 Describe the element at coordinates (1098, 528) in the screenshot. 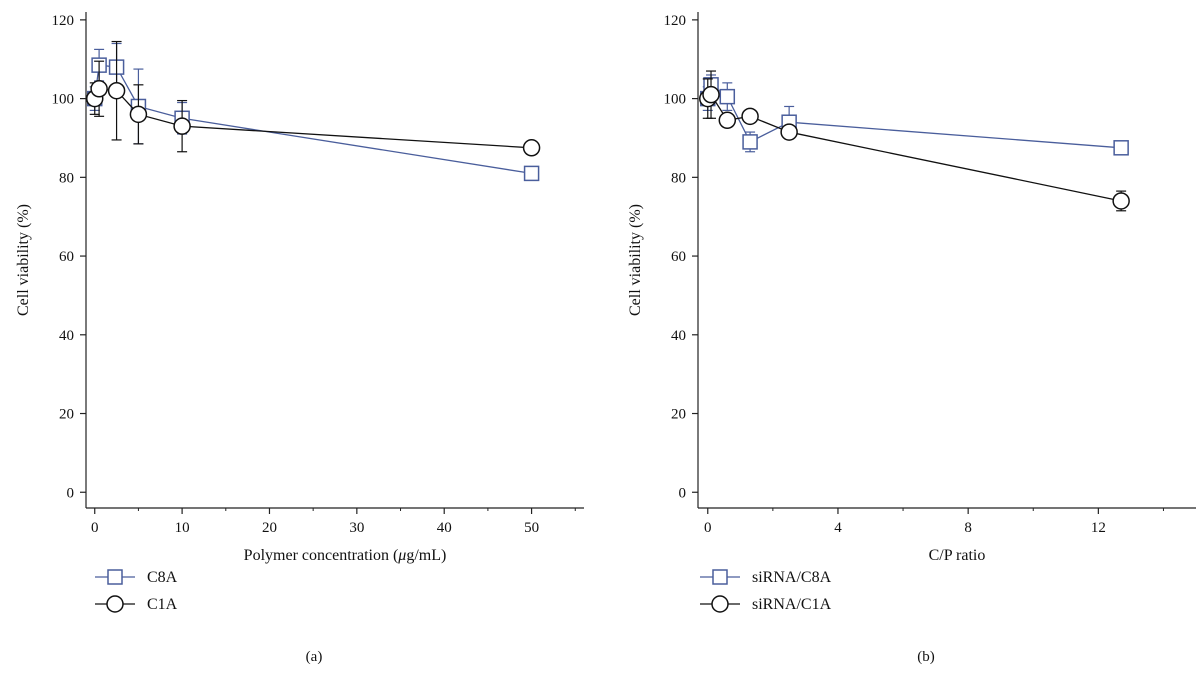

I see `x-tick-label: 12` at that location.